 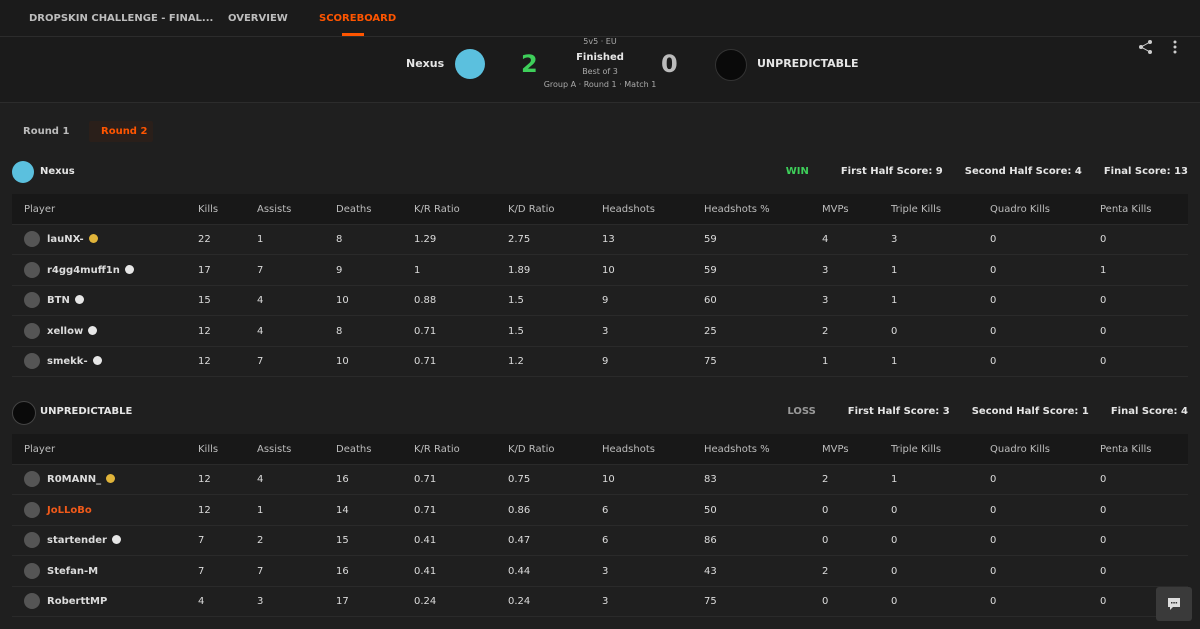 What do you see at coordinates (58, 300) in the screenshot?
I see `player-name: BTN` at bounding box center [58, 300].